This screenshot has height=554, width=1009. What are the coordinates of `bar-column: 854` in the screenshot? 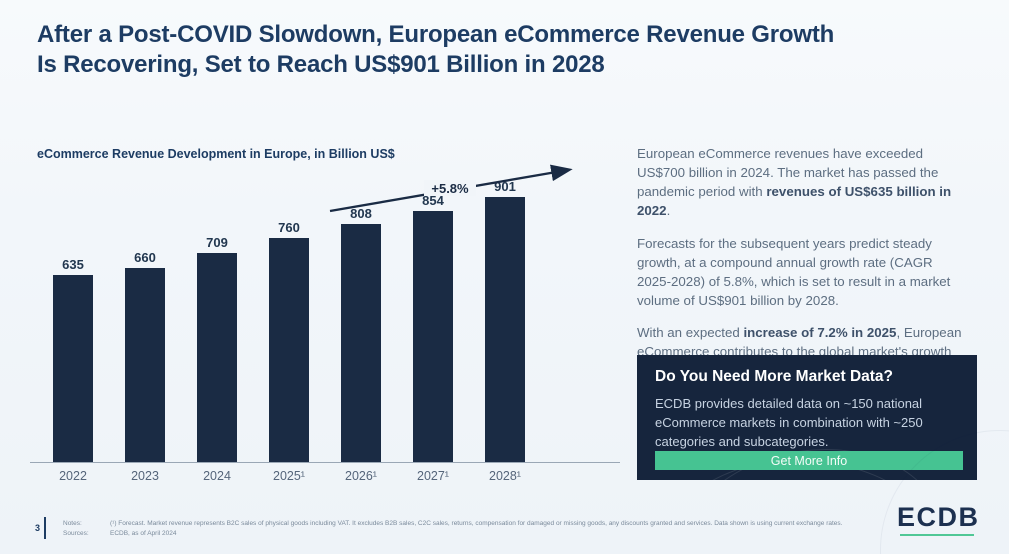 It's located at (433, 327).